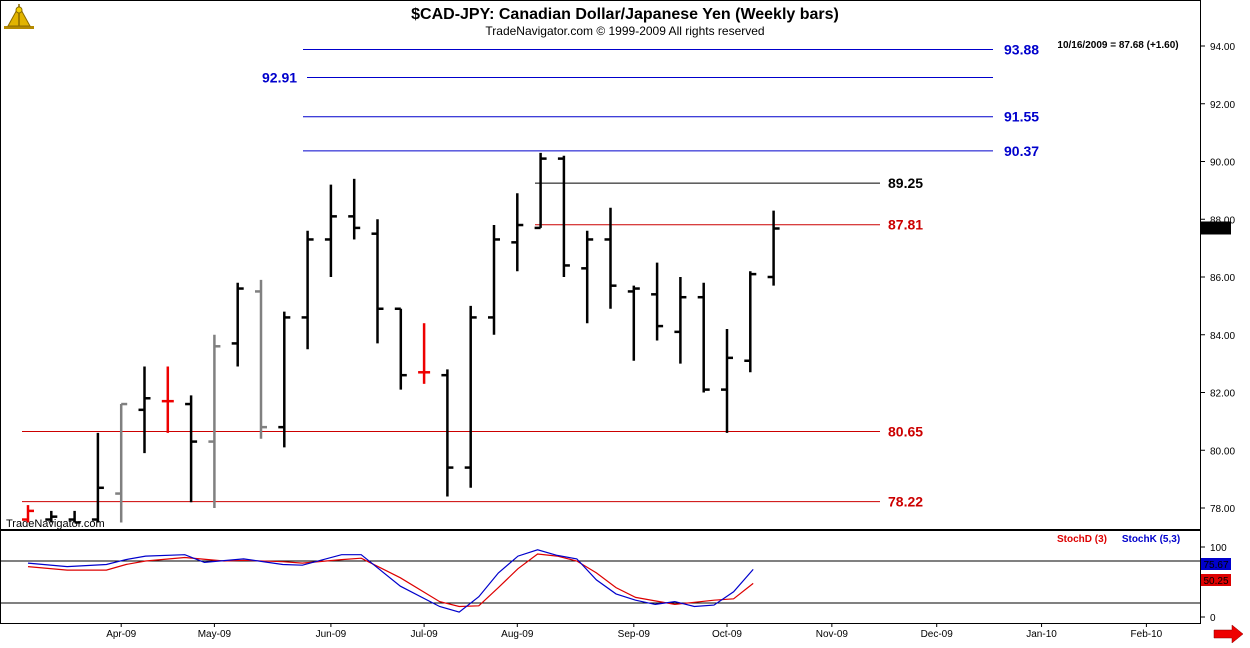 The image size is (1250, 648). What do you see at coordinates (905, 431) in the screenshot?
I see `level-label-80.65: 80.65` at bounding box center [905, 431].